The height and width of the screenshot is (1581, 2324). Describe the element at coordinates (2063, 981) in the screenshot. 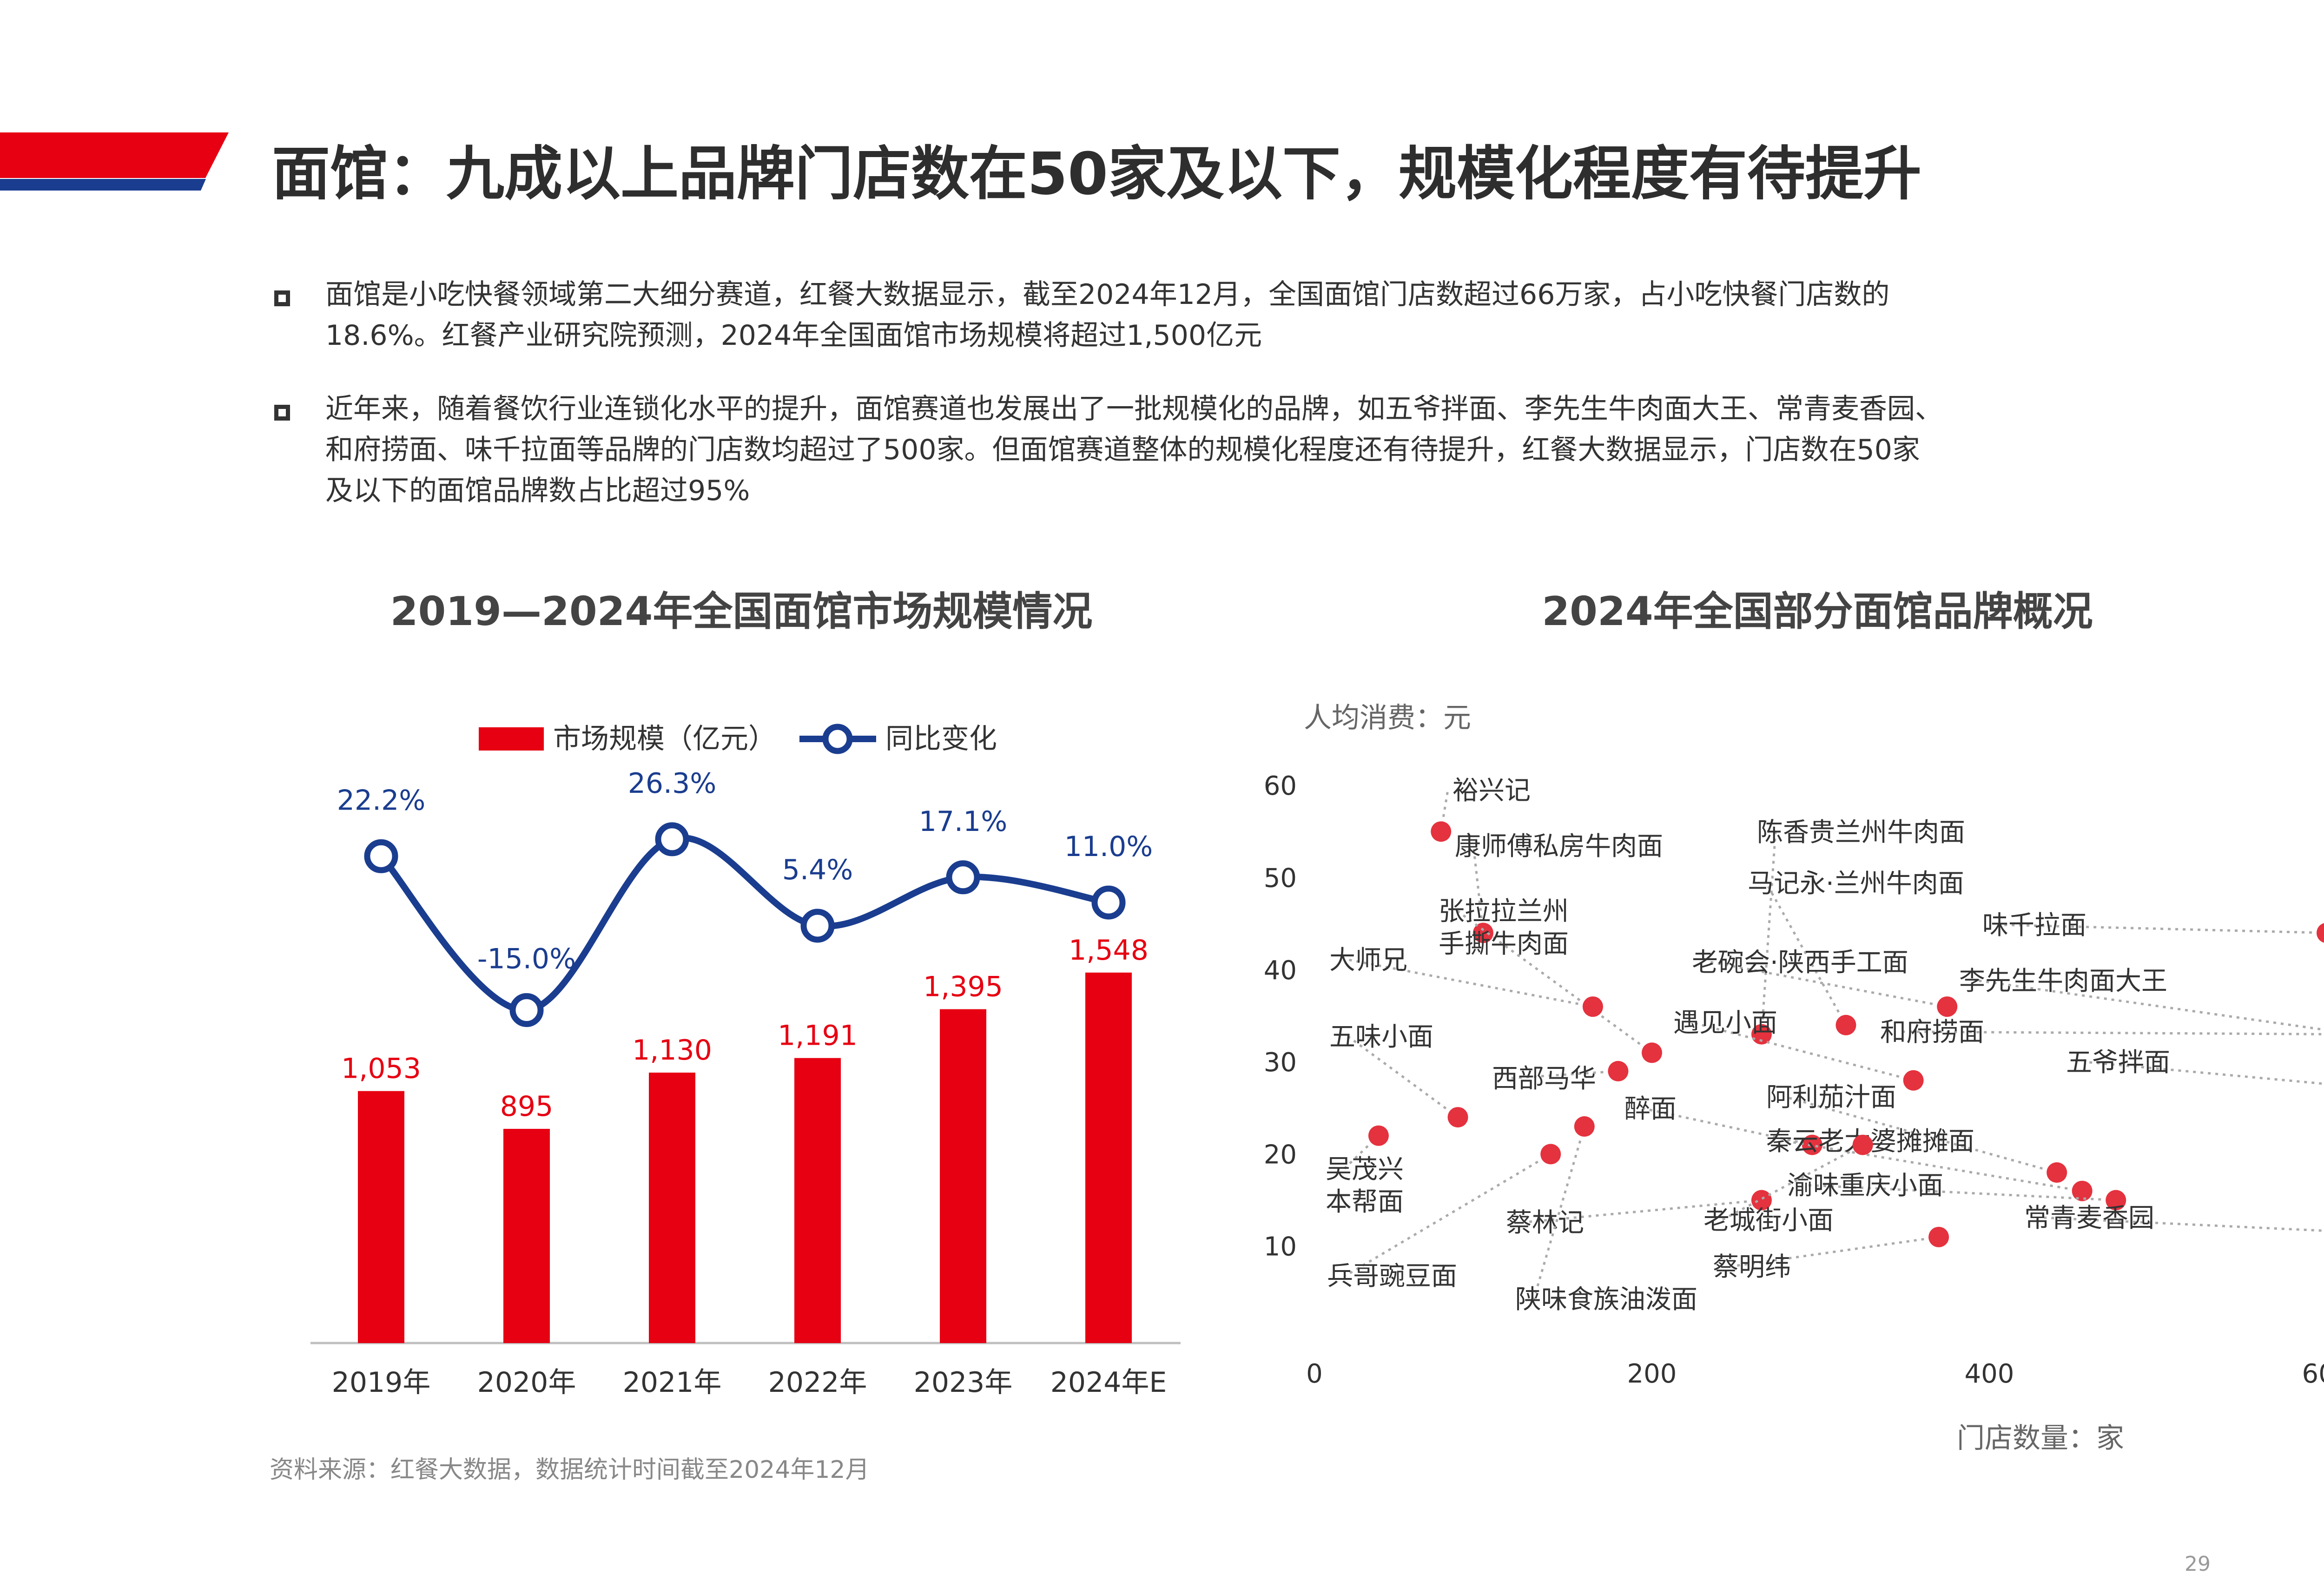

I see `scatter-point-label: 李先生牛肉面大王` at that location.